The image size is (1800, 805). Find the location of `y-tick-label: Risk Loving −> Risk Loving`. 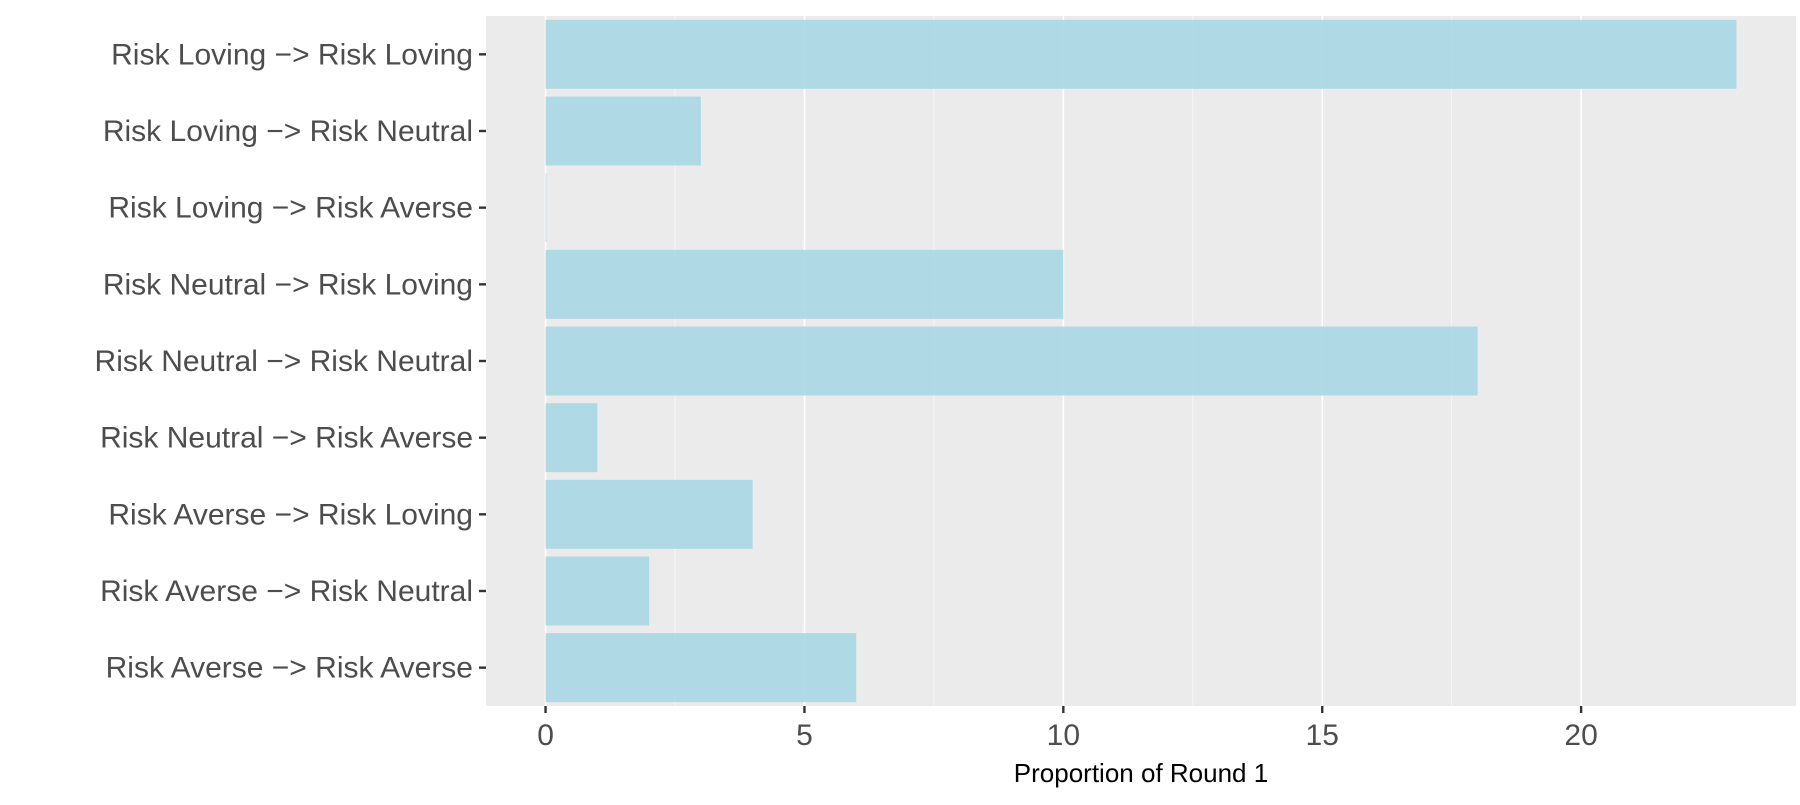

y-tick-label: Risk Loving −> Risk Loving is located at coordinates (292, 54).